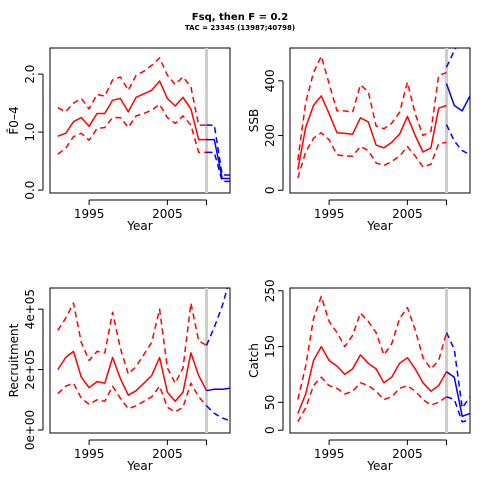 Image resolution: width=480 pixels, height=480 pixels. Describe the element at coordinates (270, 290) in the screenshot. I see `y-tick-label-catch-3: 250` at that location.